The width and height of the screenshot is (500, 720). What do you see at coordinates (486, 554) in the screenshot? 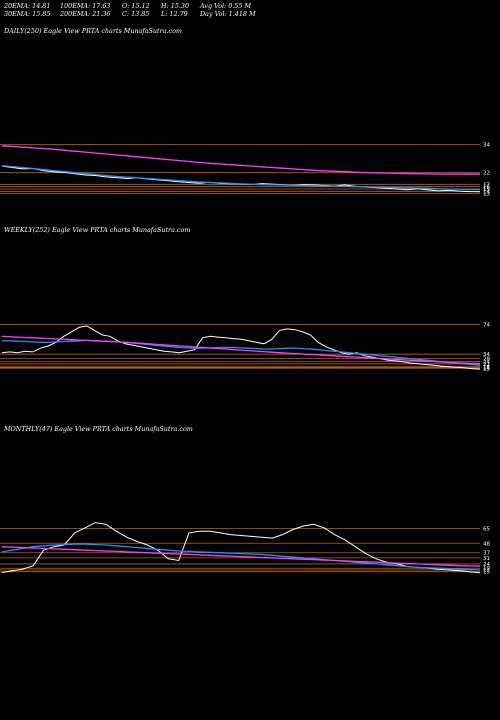
I see `monthly-price-label: 37` at bounding box center [486, 554].